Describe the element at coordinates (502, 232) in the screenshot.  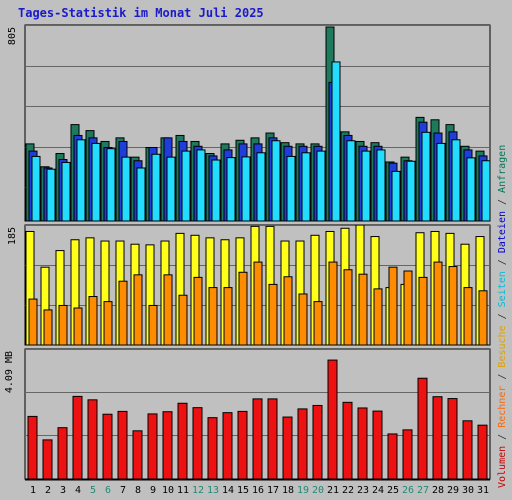
I see `legend-dateien: Dateien` at that location.